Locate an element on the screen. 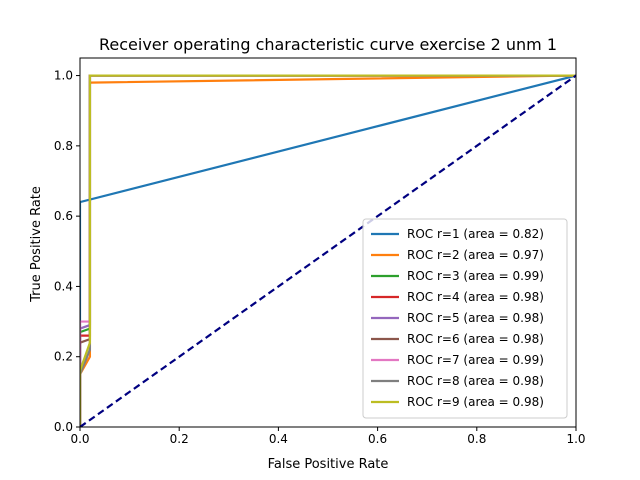 The image size is (640, 480). legend-label-r5: ROC r=5 (area = 0.98) is located at coordinates (475, 318).